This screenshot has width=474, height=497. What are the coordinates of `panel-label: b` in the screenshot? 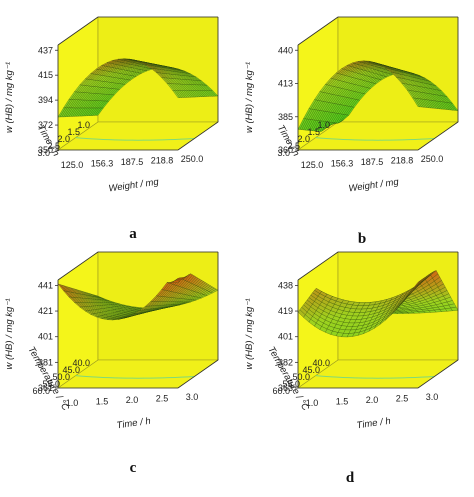 It's located at (362, 239).